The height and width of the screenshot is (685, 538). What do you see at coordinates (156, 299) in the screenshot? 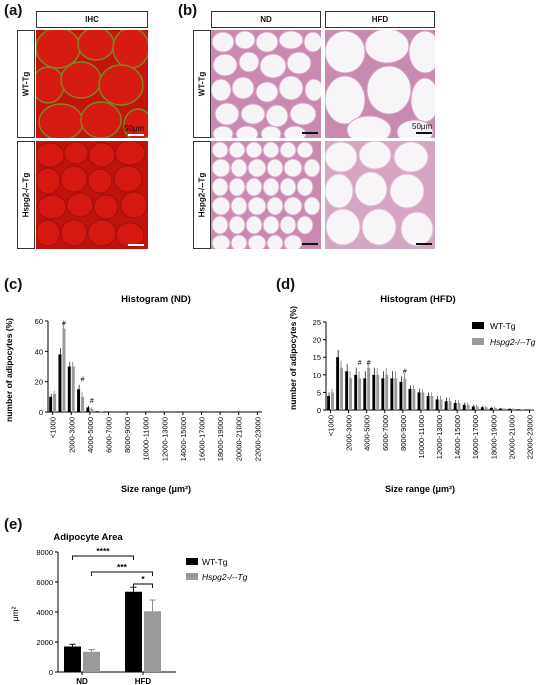
I see `histogram-nd-title: Histogram (ND)` at bounding box center [156, 299].